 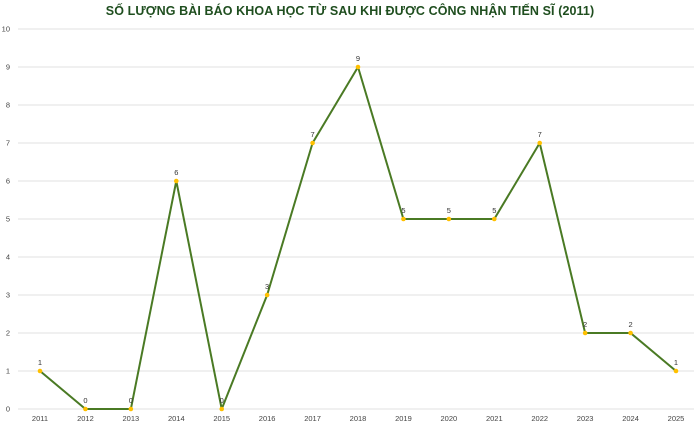 I want to click on y-tick-label: 8, so click(x=8, y=105).